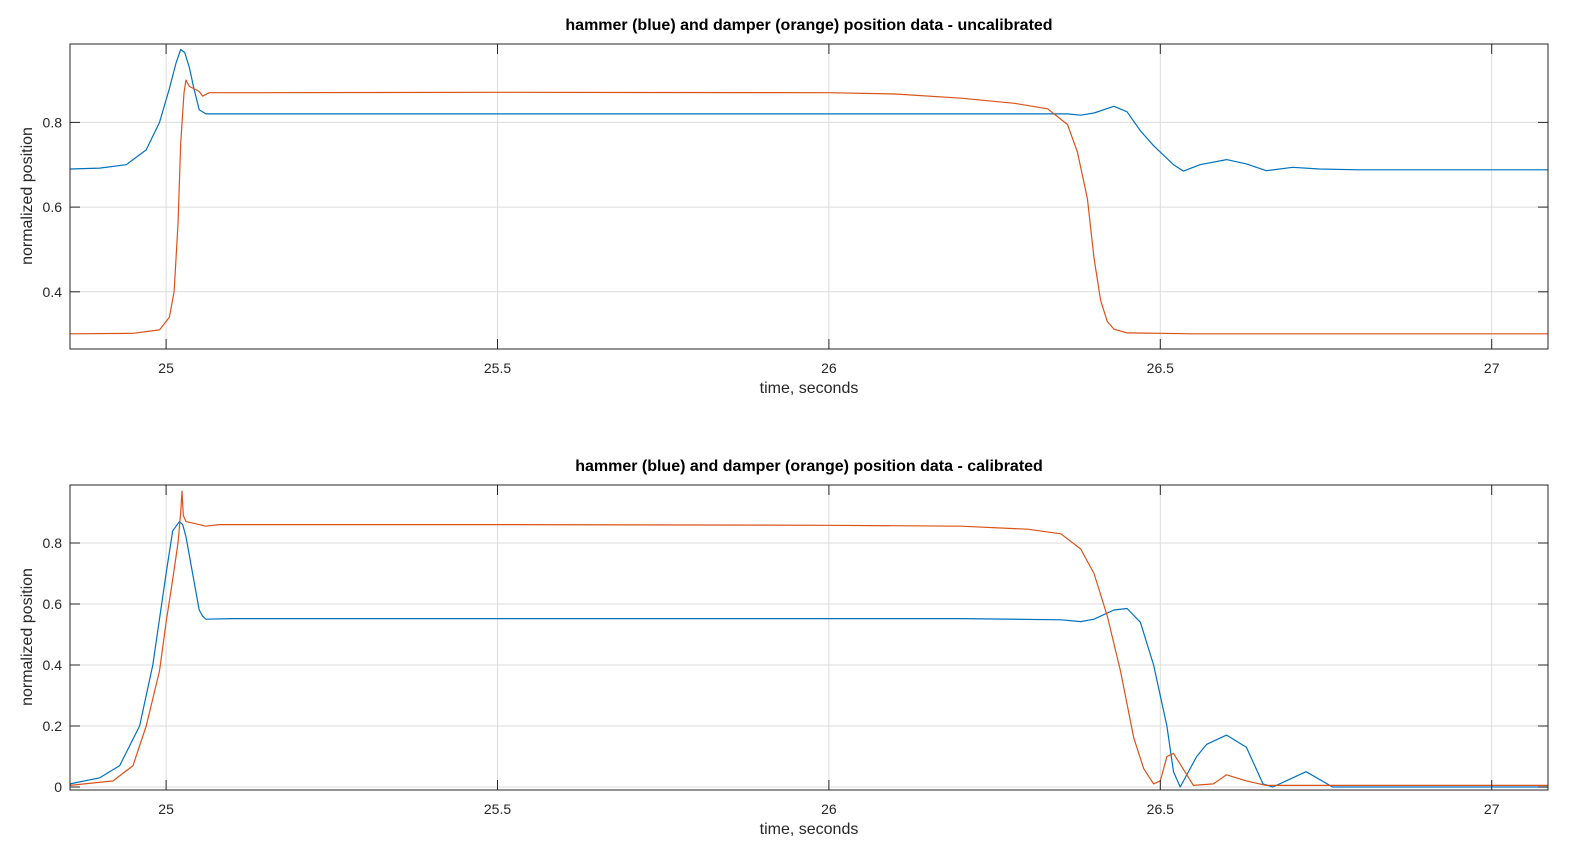 Image resolution: width=1579 pixels, height=859 pixels. I want to click on y-tick-label: 0, so click(58, 787).